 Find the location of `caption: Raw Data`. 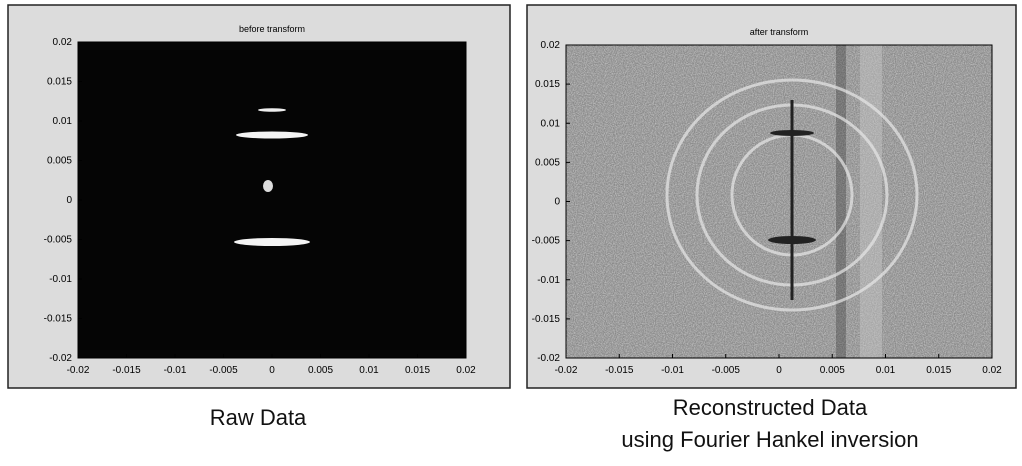

caption: Raw Data is located at coordinates (258, 417).